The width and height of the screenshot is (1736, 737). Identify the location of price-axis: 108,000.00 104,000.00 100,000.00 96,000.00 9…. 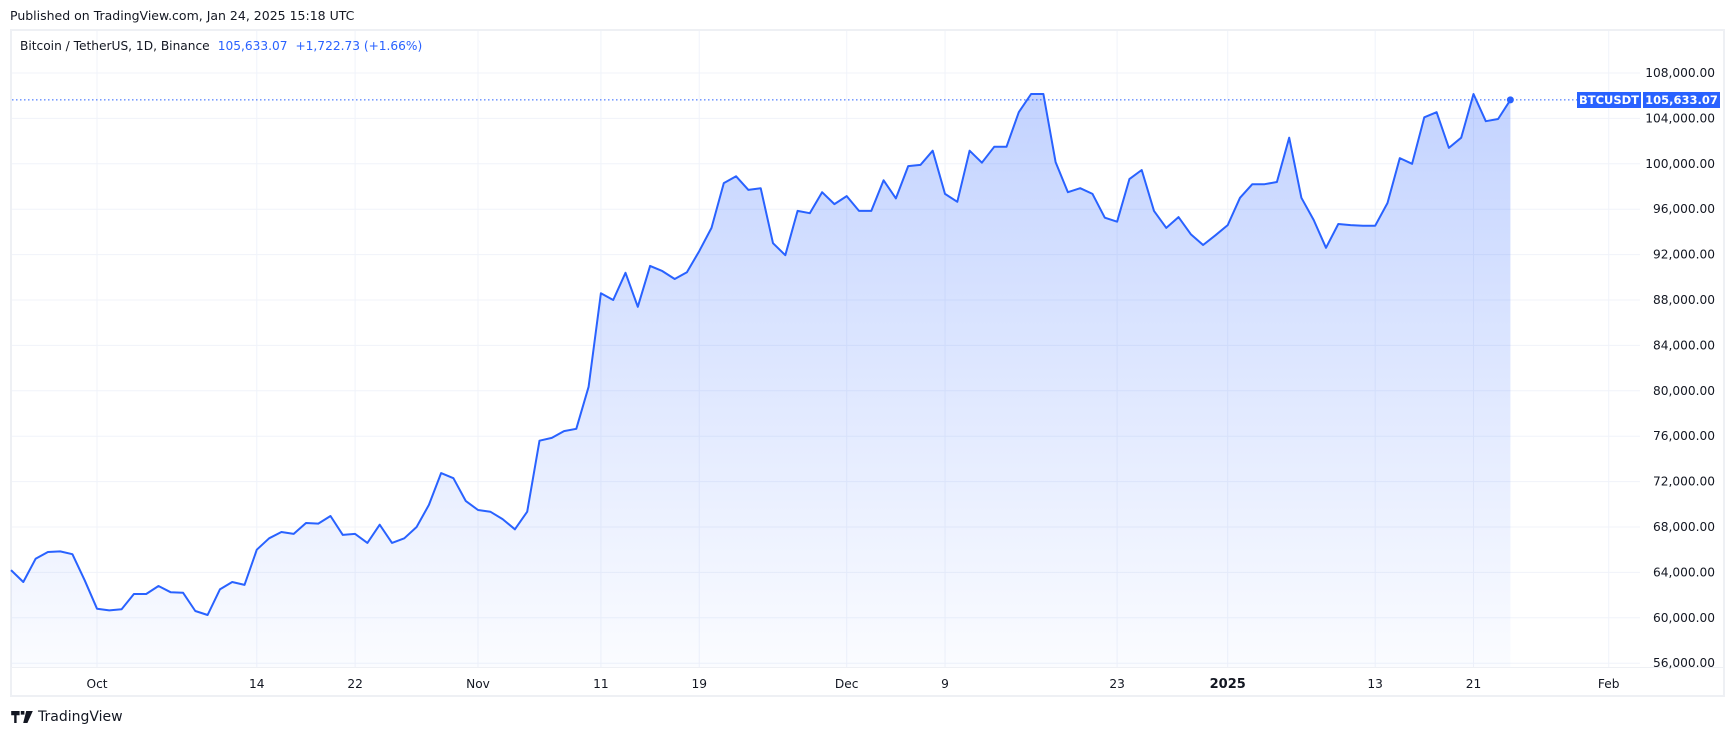
(1680, 368).